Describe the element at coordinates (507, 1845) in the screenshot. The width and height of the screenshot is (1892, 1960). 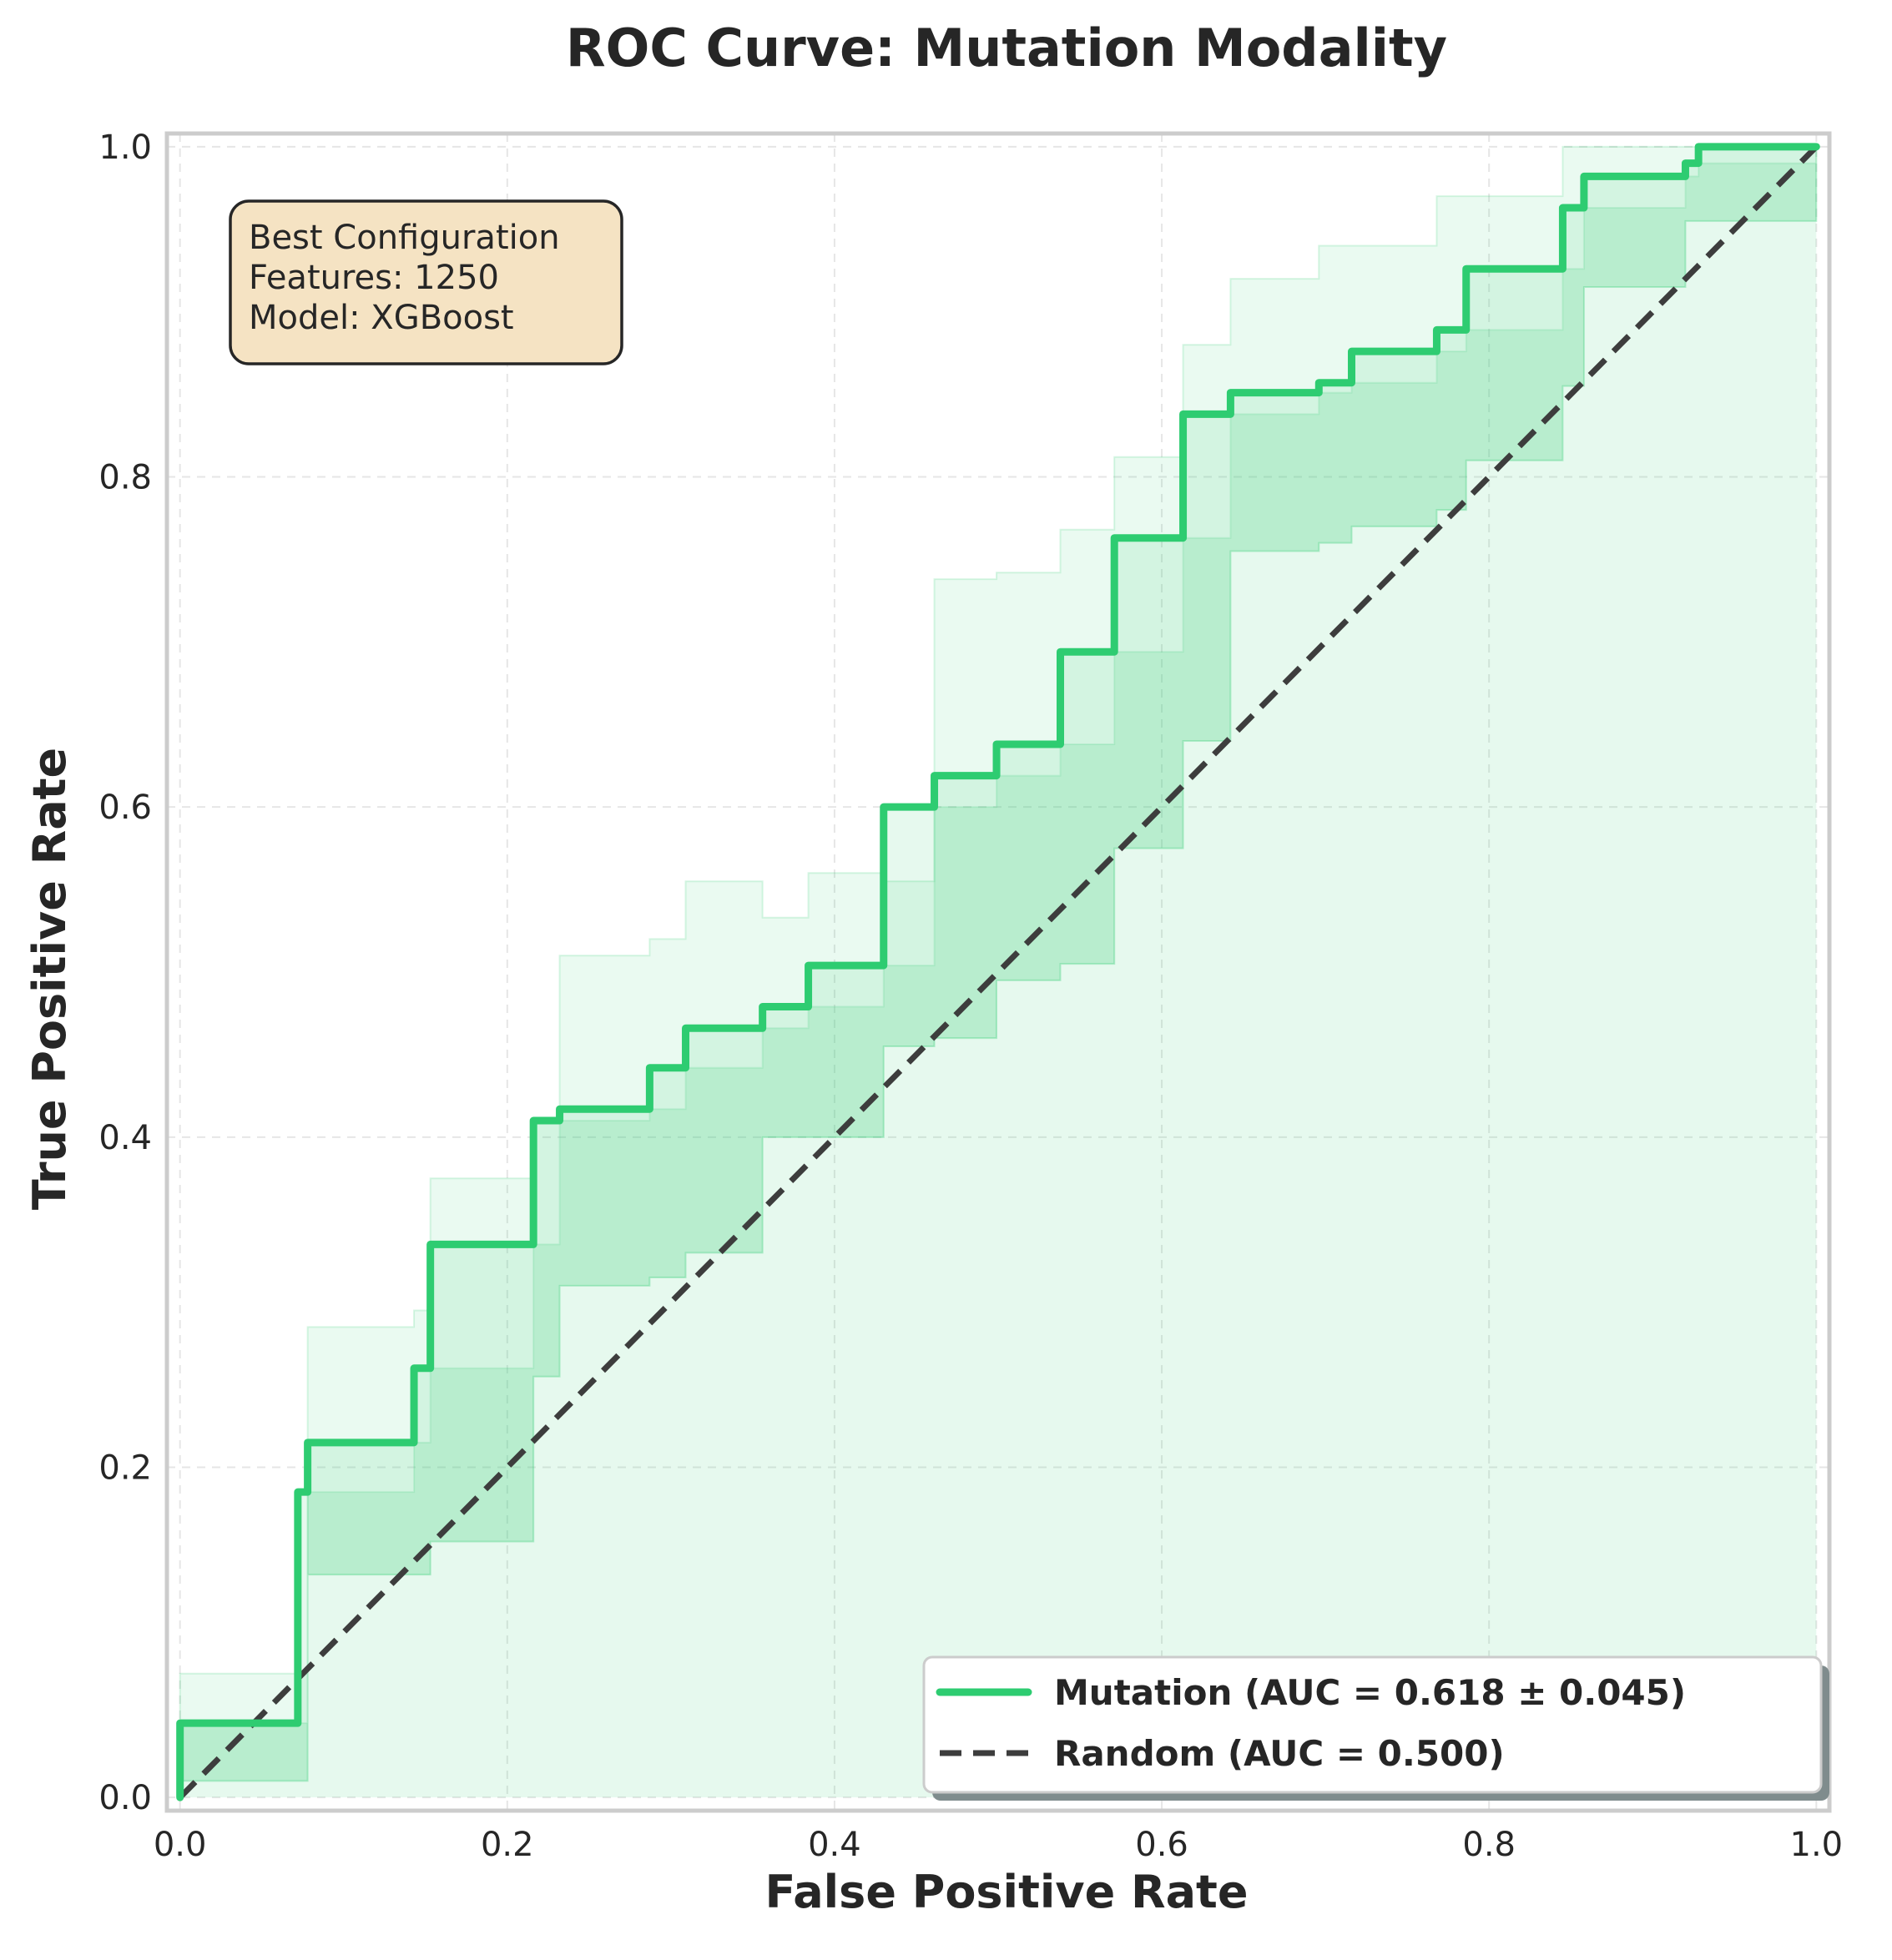
I see `x-tick-label: 0.2` at that location.